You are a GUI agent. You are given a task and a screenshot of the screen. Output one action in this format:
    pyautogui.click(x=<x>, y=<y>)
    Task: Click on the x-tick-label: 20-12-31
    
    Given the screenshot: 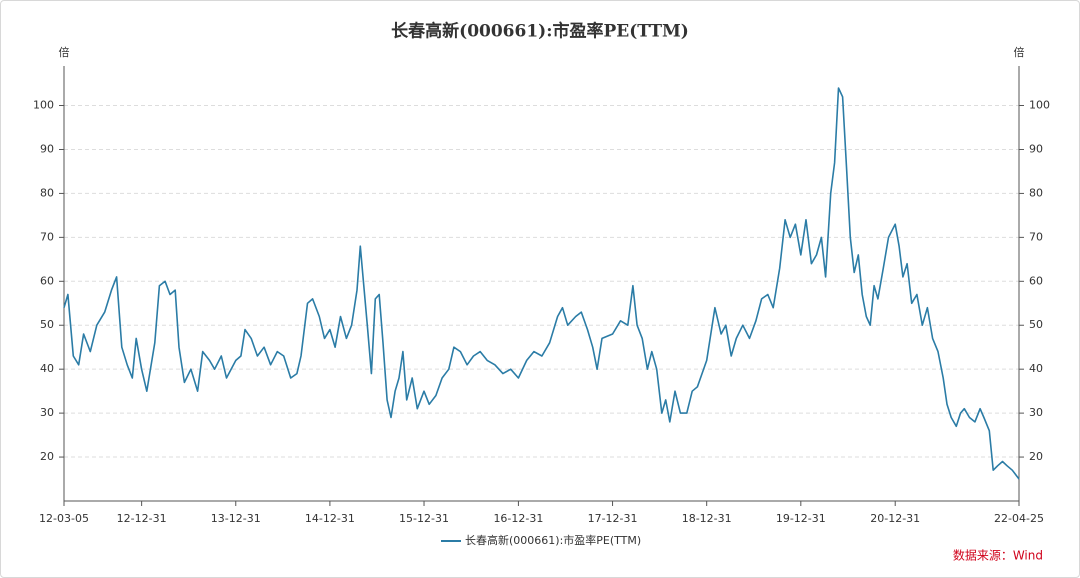 What is the action you would take?
    pyautogui.click(x=895, y=518)
    